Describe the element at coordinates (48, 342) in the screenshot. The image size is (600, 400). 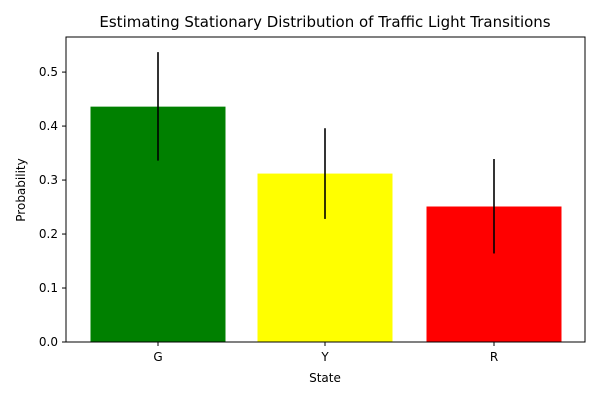
I see `y-tick-label-0: 0.0` at that location.